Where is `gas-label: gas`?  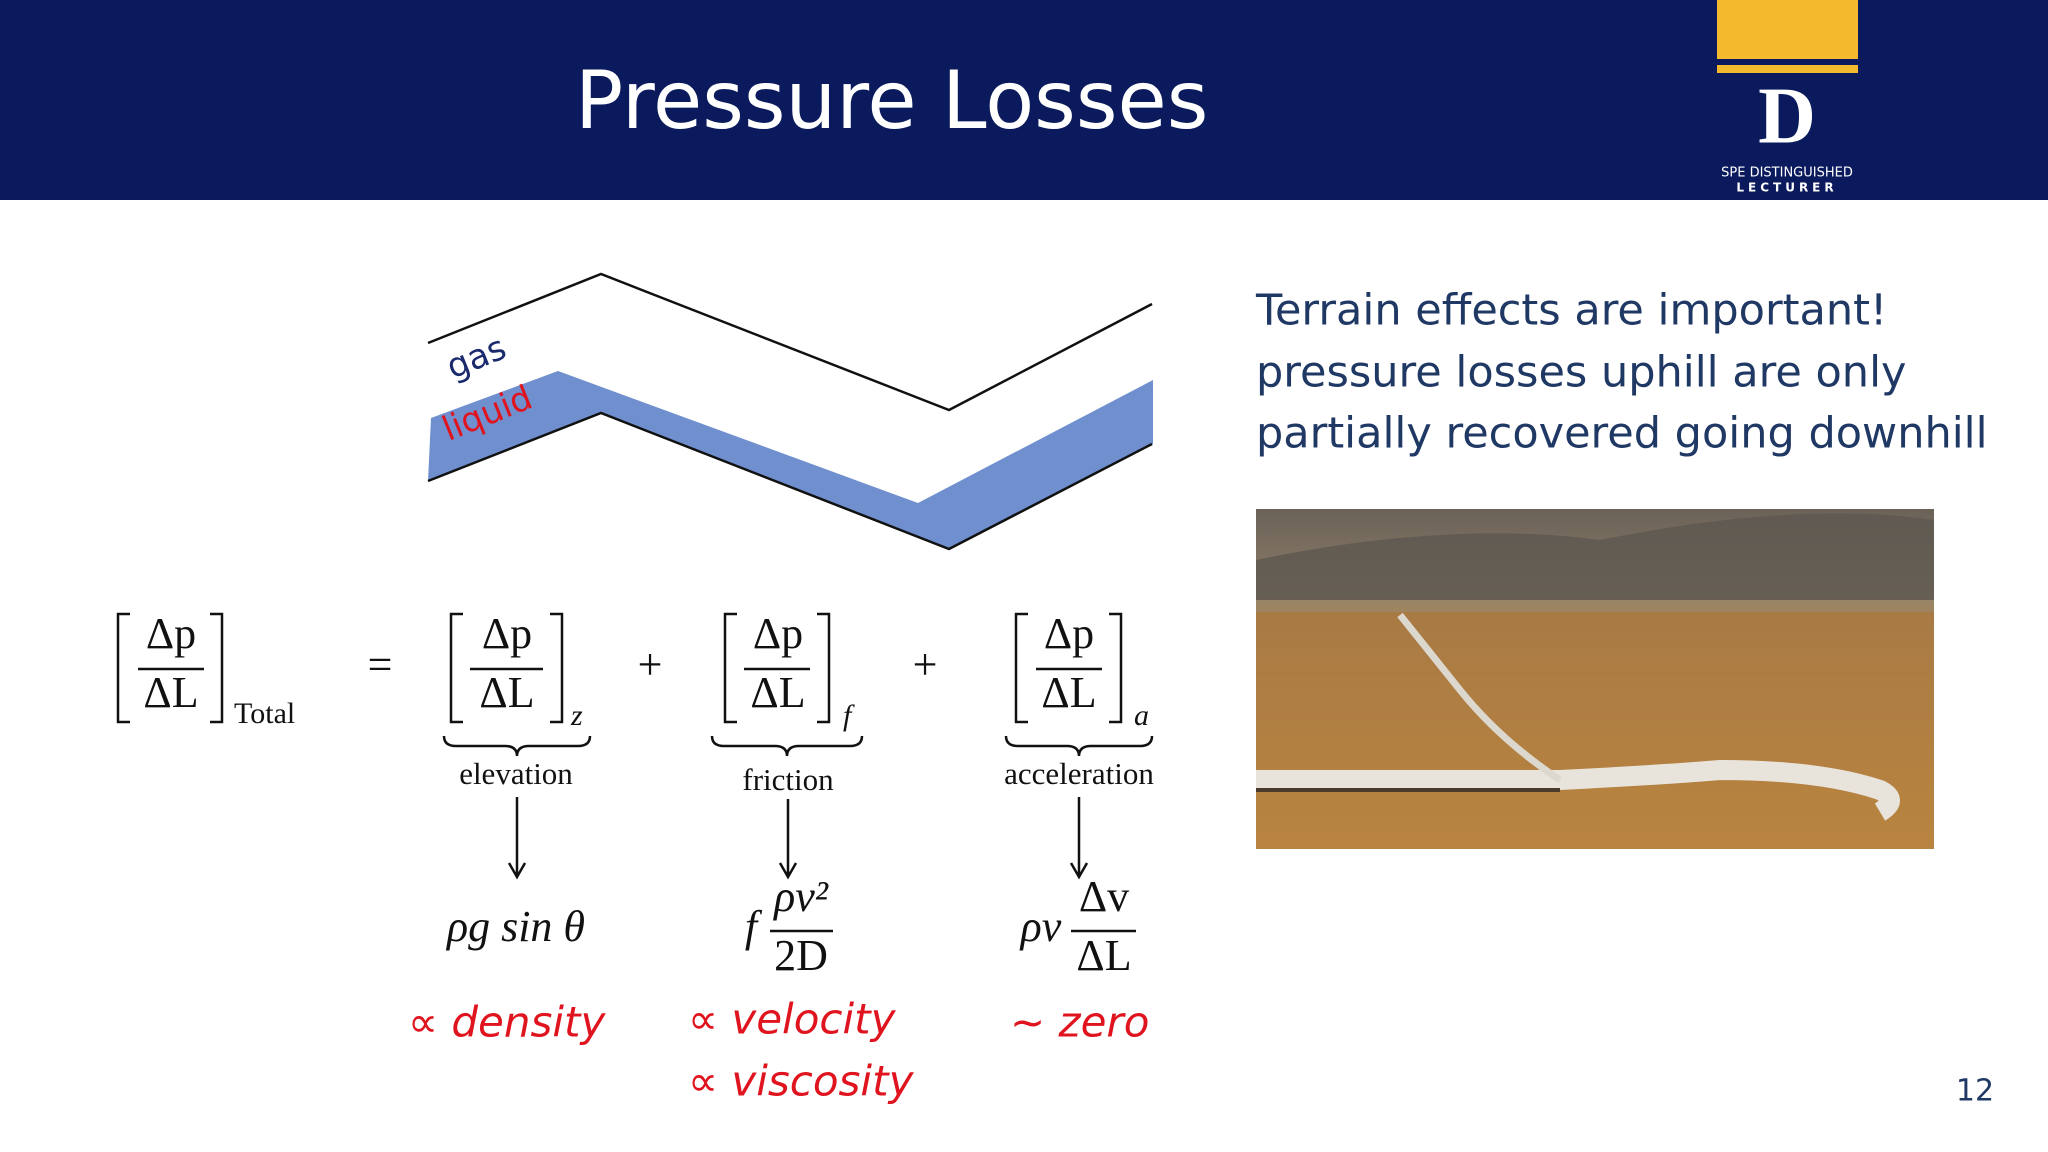
gas-label: gas is located at coordinates (476, 358).